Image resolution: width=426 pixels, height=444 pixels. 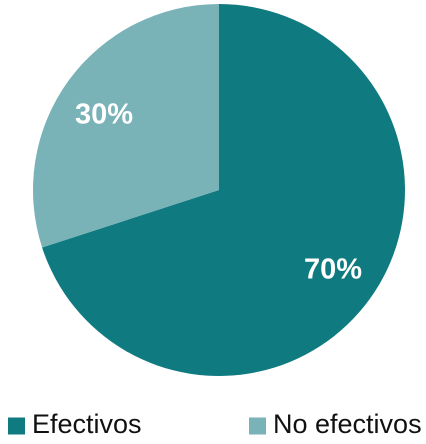 I want to click on legend-item: No efectivos, so click(x=335, y=424).